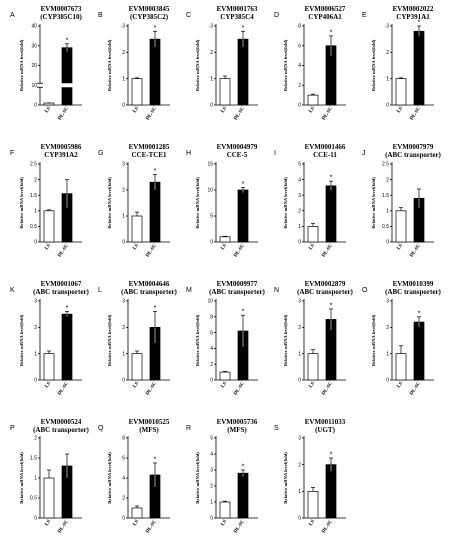  I want to click on panel-title-line: CYP385C4, so click(237, 17).